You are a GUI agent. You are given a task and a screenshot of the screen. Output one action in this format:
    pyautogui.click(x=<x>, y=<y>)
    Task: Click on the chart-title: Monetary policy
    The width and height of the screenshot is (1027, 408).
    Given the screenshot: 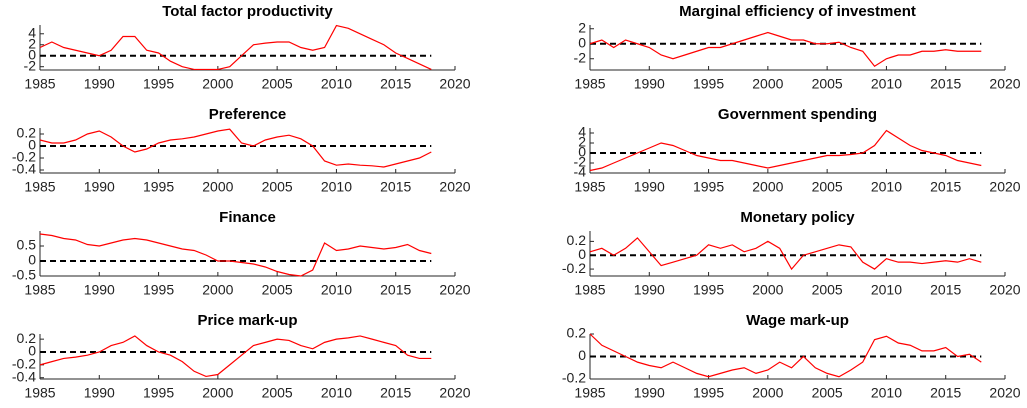 What is the action you would take?
    pyautogui.click(x=797, y=217)
    